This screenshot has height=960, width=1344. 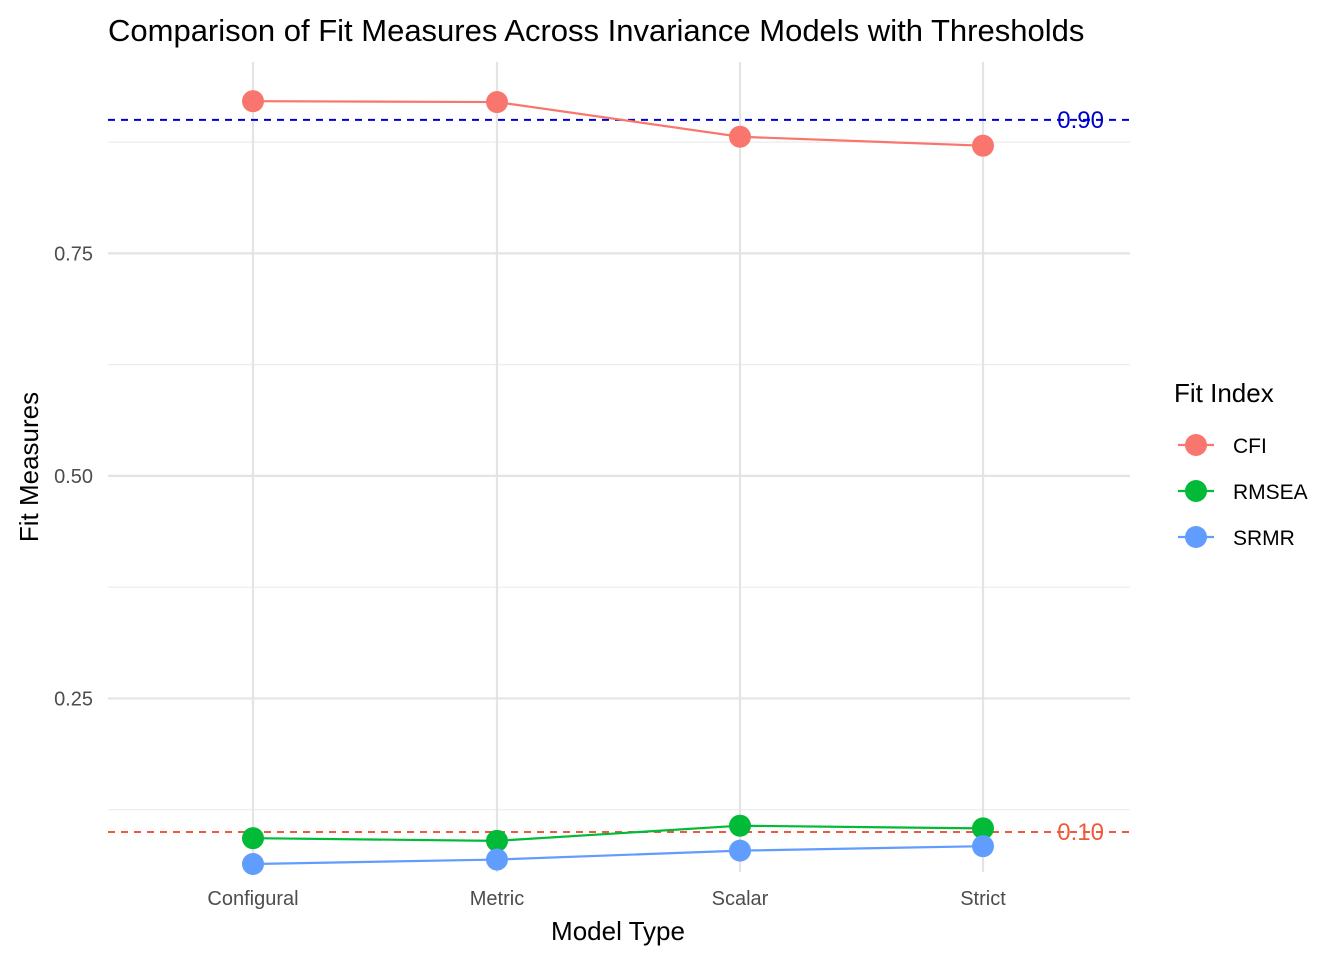 What do you see at coordinates (983, 899) in the screenshot?
I see `x-tick-label: Strict` at bounding box center [983, 899].